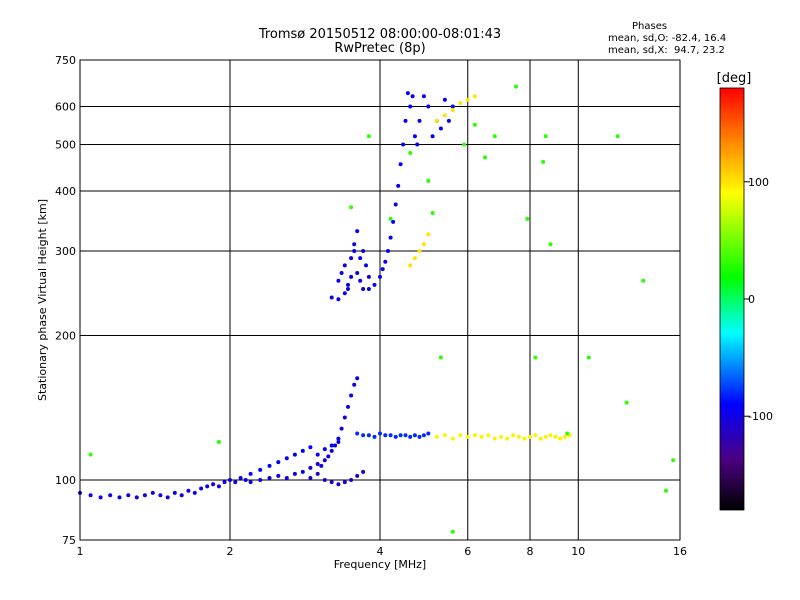 The image size is (800, 600). What do you see at coordinates (530, 551) in the screenshot?
I see `x-tick-label: 8` at bounding box center [530, 551].